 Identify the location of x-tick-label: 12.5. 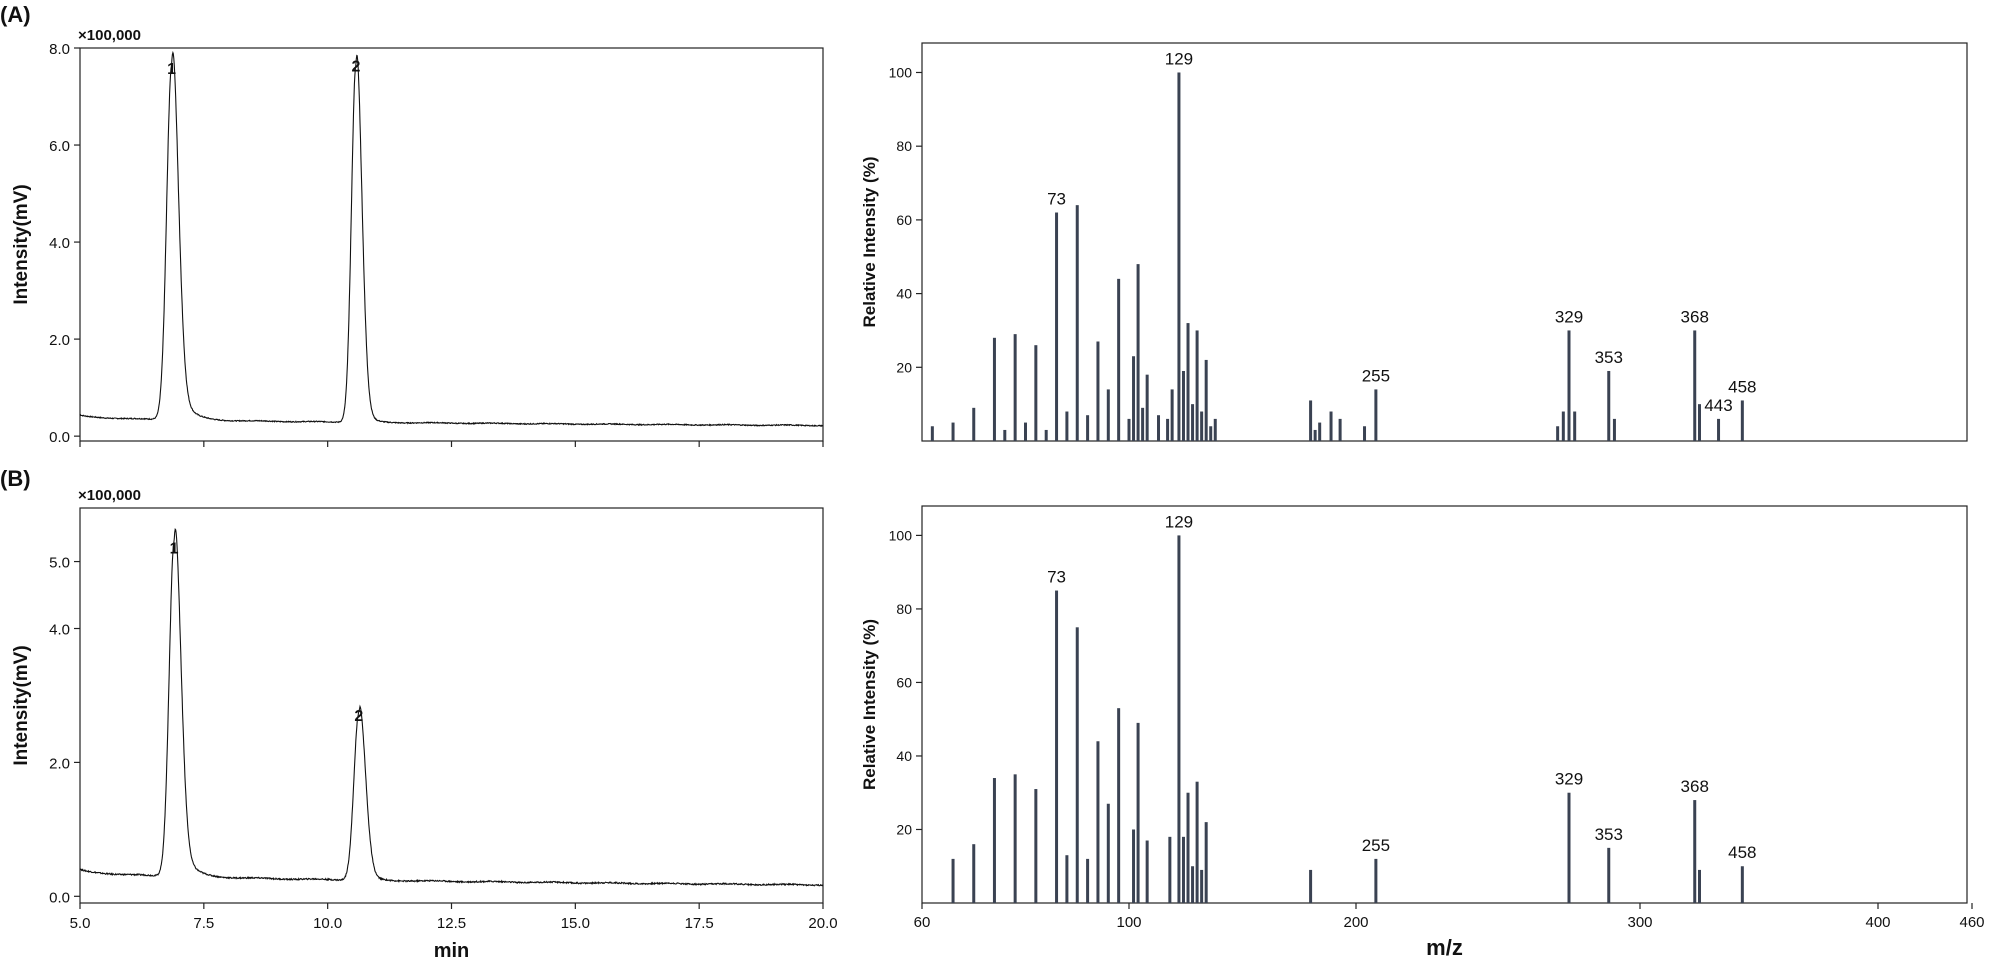
(451, 923).